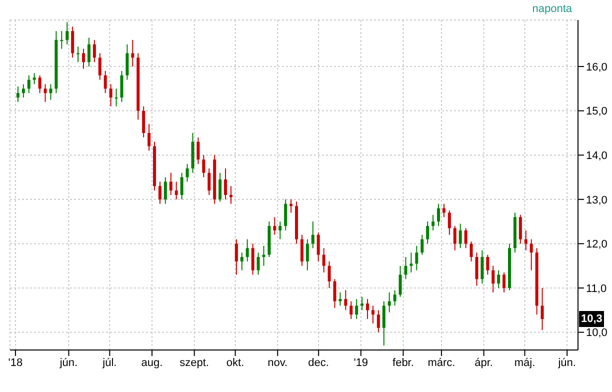 The height and width of the screenshot is (392, 612). I want to click on x-tick-label: júl., so click(109, 362).